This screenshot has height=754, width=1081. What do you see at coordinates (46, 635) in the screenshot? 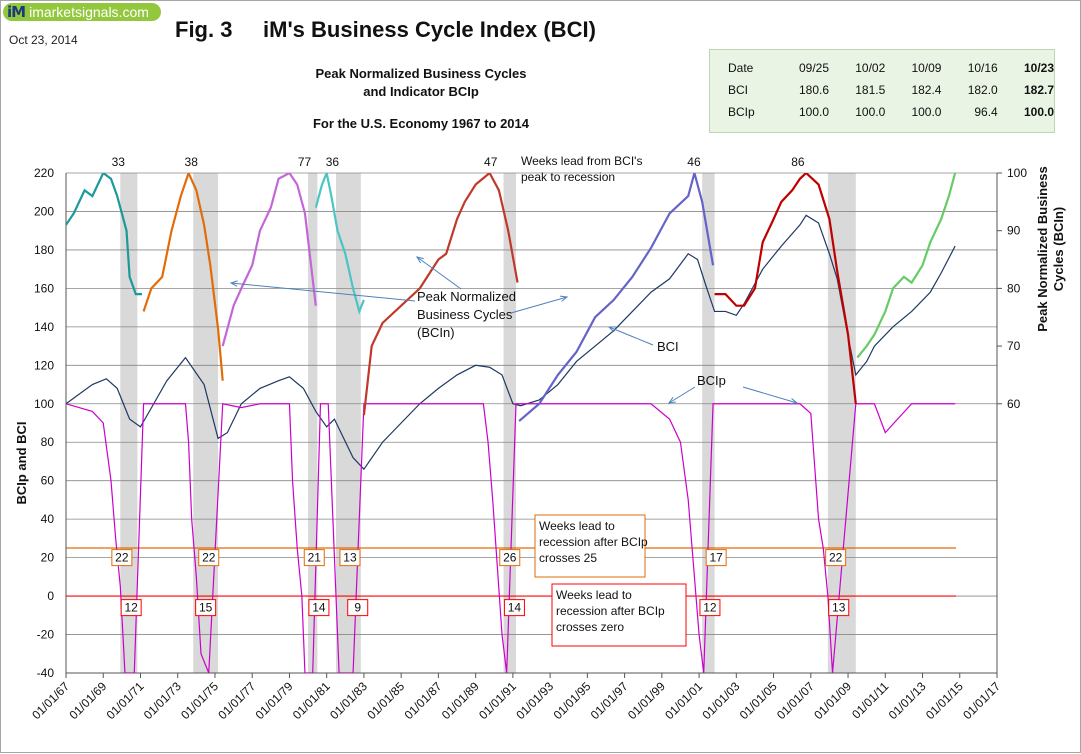
I see `y-tick-label: -20` at bounding box center [46, 635].